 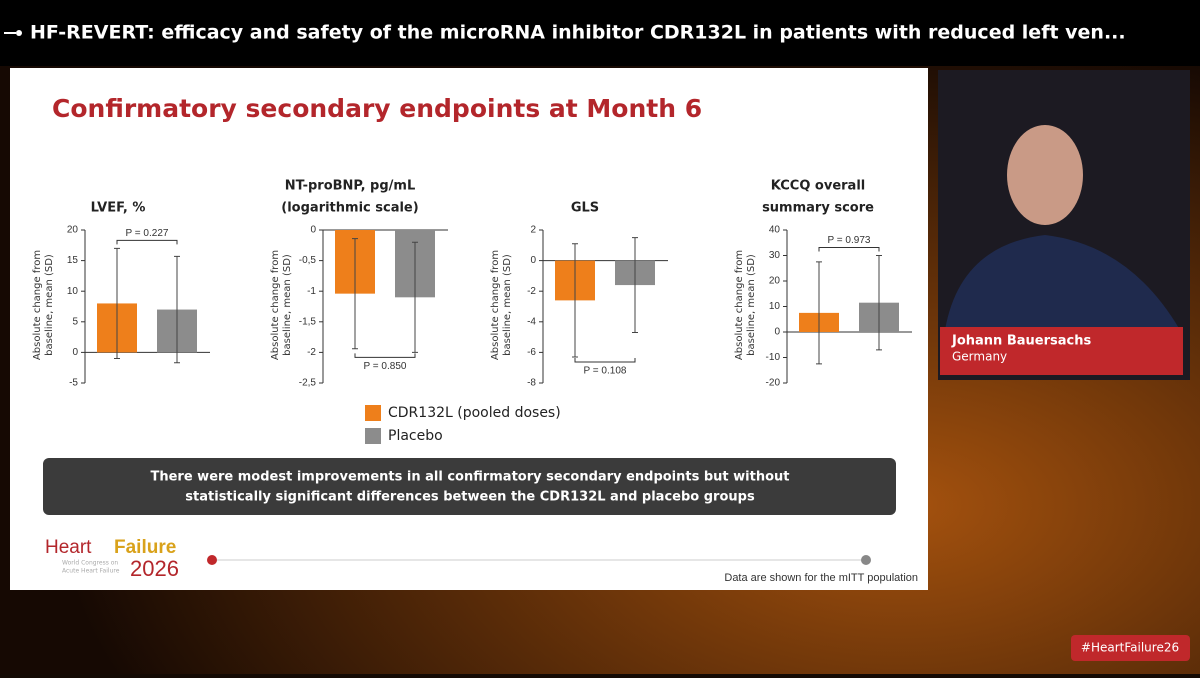 What do you see at coordinates (775, 230) in the screenshot?
I see `y-tick-label: 40` at bounding box center [775, 230].